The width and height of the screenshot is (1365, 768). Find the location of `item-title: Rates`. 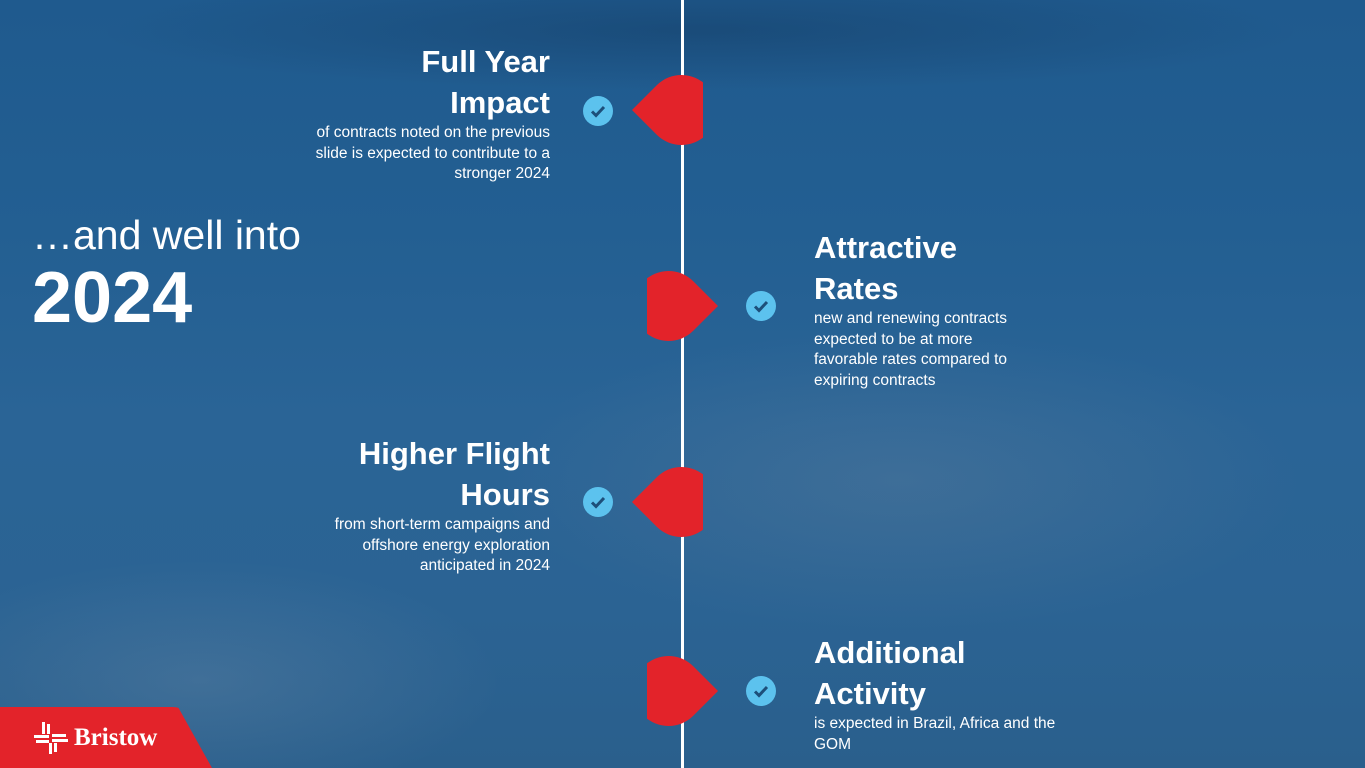

item-title: Rates is located at coordinates (856, 288).